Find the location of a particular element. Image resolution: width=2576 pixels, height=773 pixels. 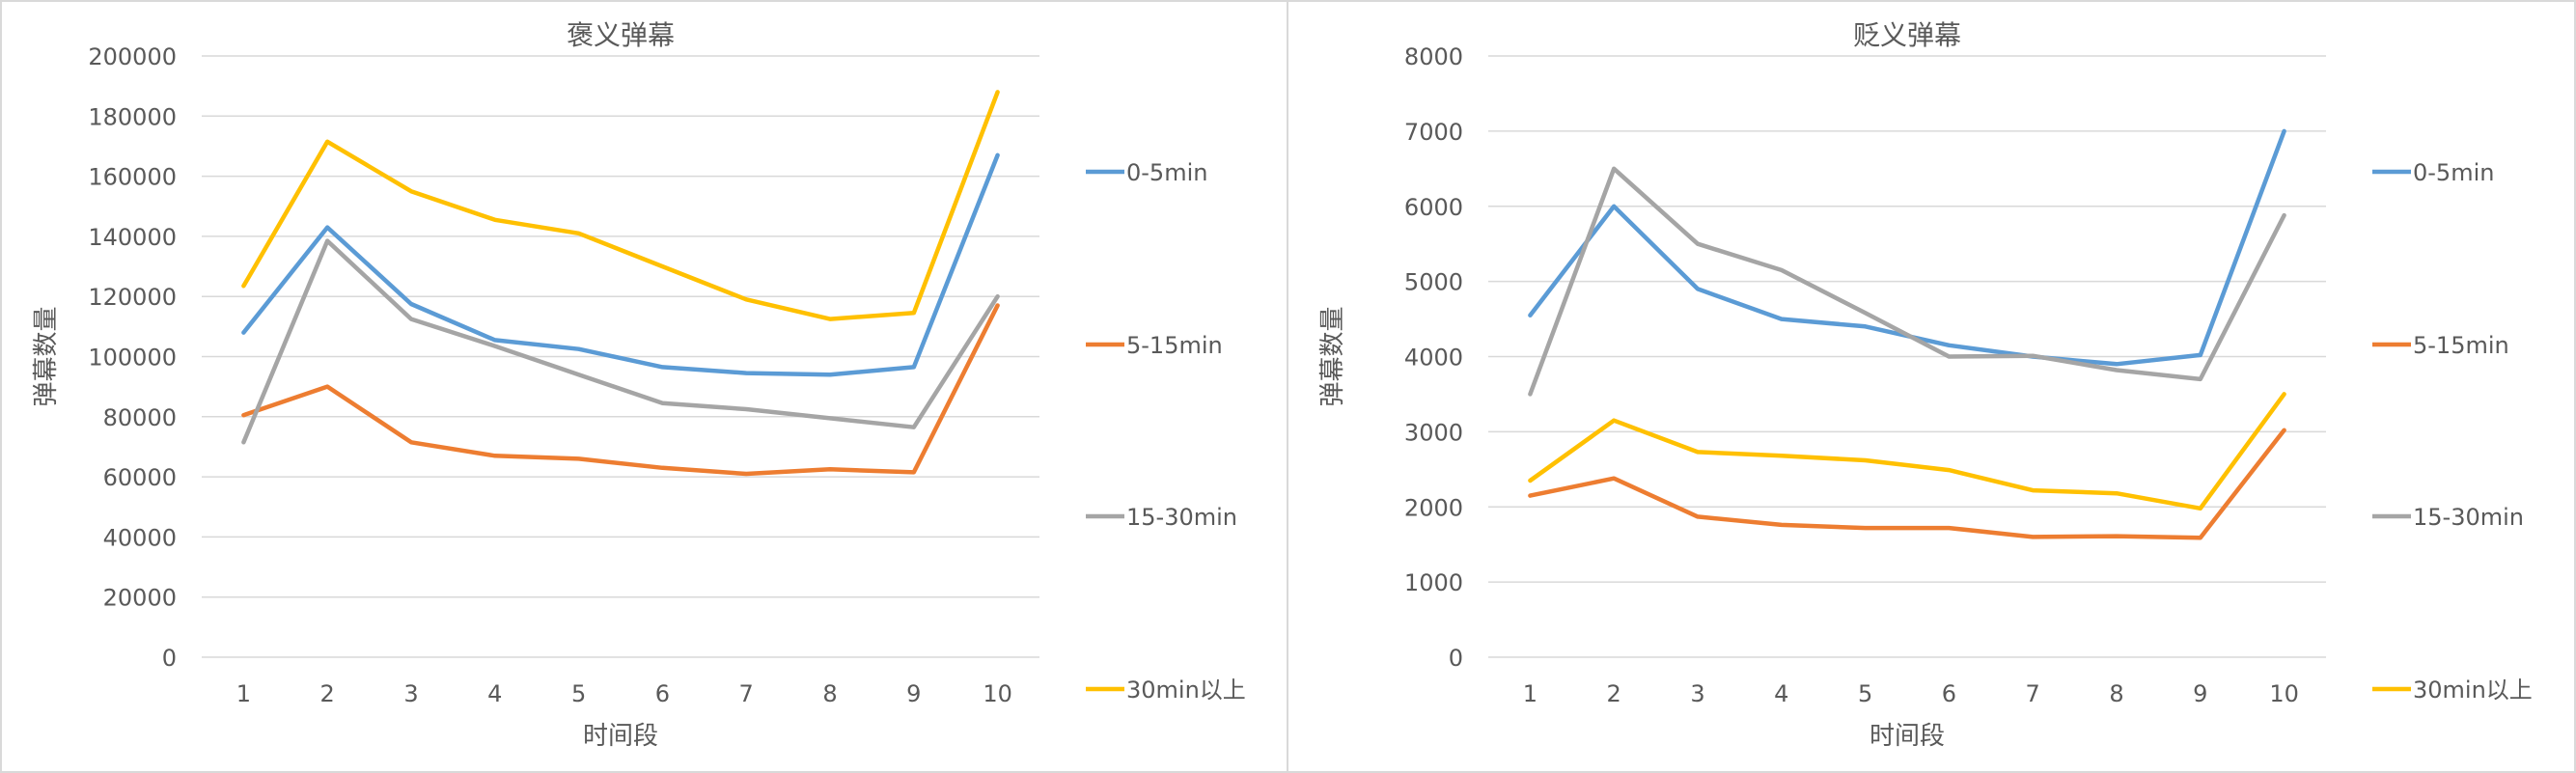

y-tick-label: 8000 is located at coordinates (1433, 57).